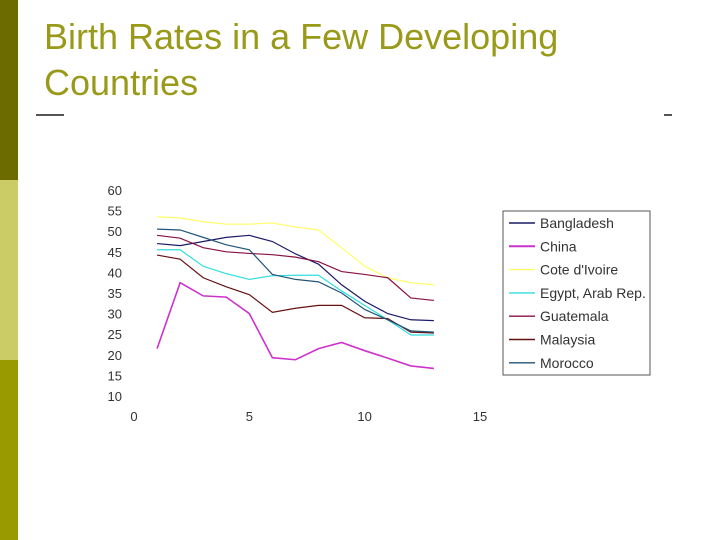 This screenshot has height=540, width=720. What do you see at coordinates (9, 270) in the screenshot?
I see `sidebar-band-middle` at bounding box center [9, 270].